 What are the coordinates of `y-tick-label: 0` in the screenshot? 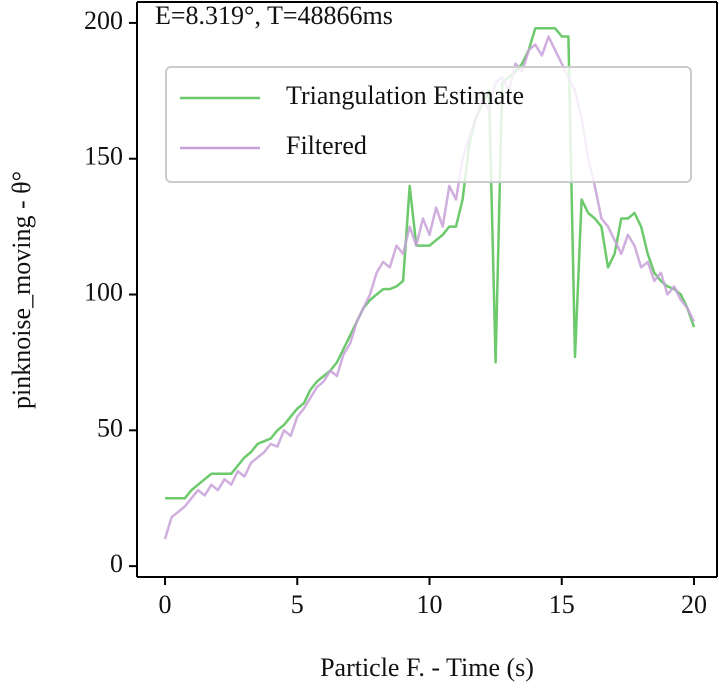 It's located at (116, 563).